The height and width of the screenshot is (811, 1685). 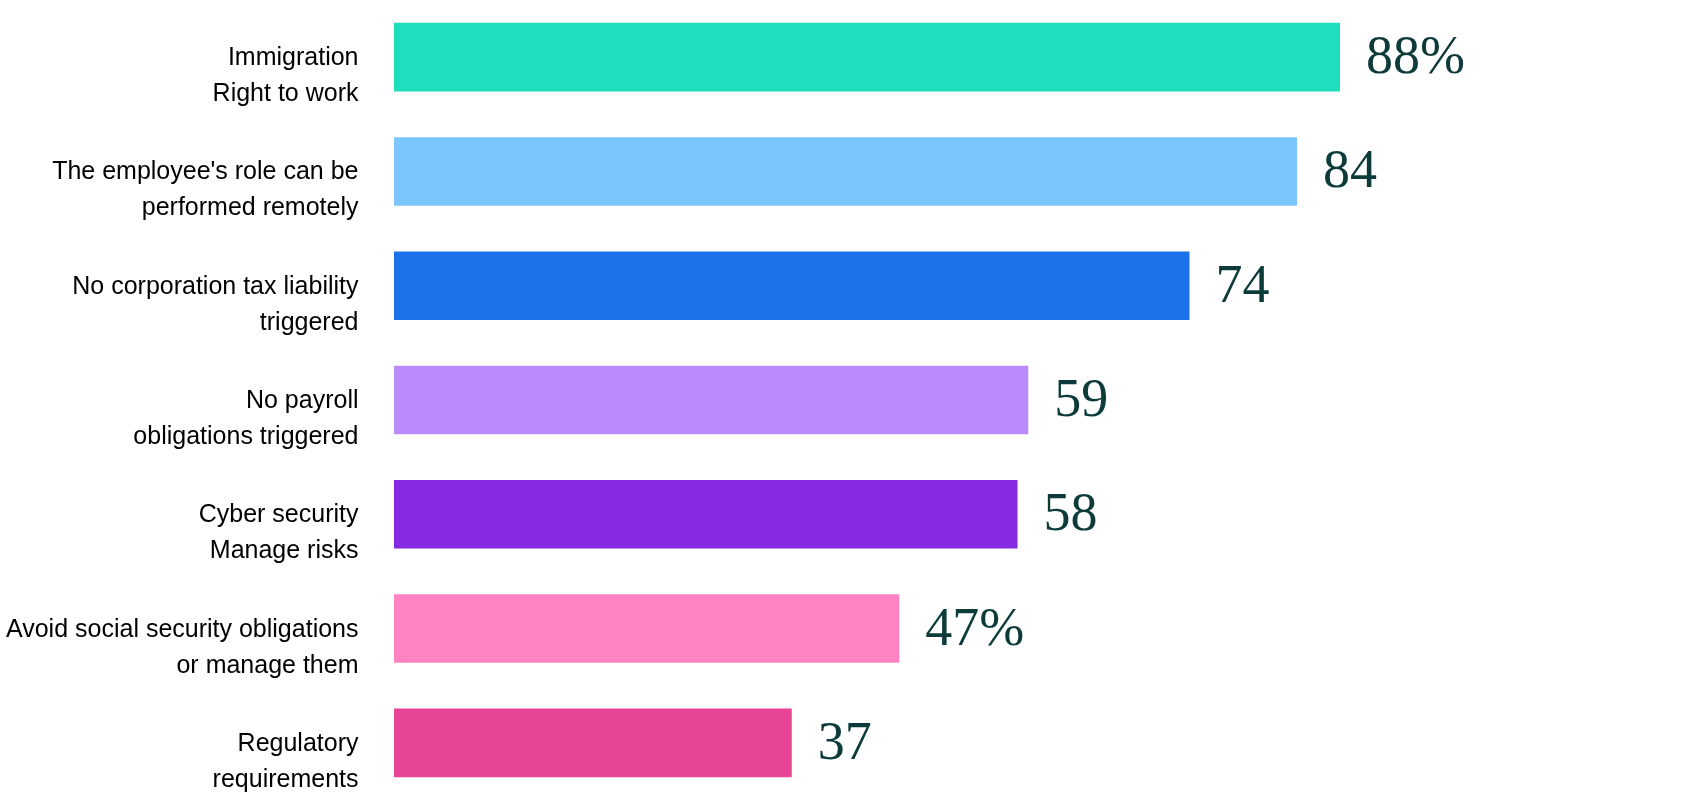 What do you see at coordinates (1070, 512) in the screenshot?
I see `data-label: 58` at bounding box center [1070, 512].